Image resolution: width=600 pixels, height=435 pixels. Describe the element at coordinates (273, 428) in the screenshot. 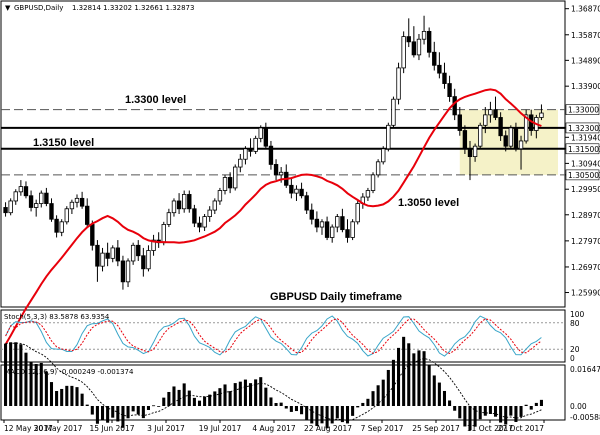

I see `date-tick-label: 4 Aug 2017` at that location.